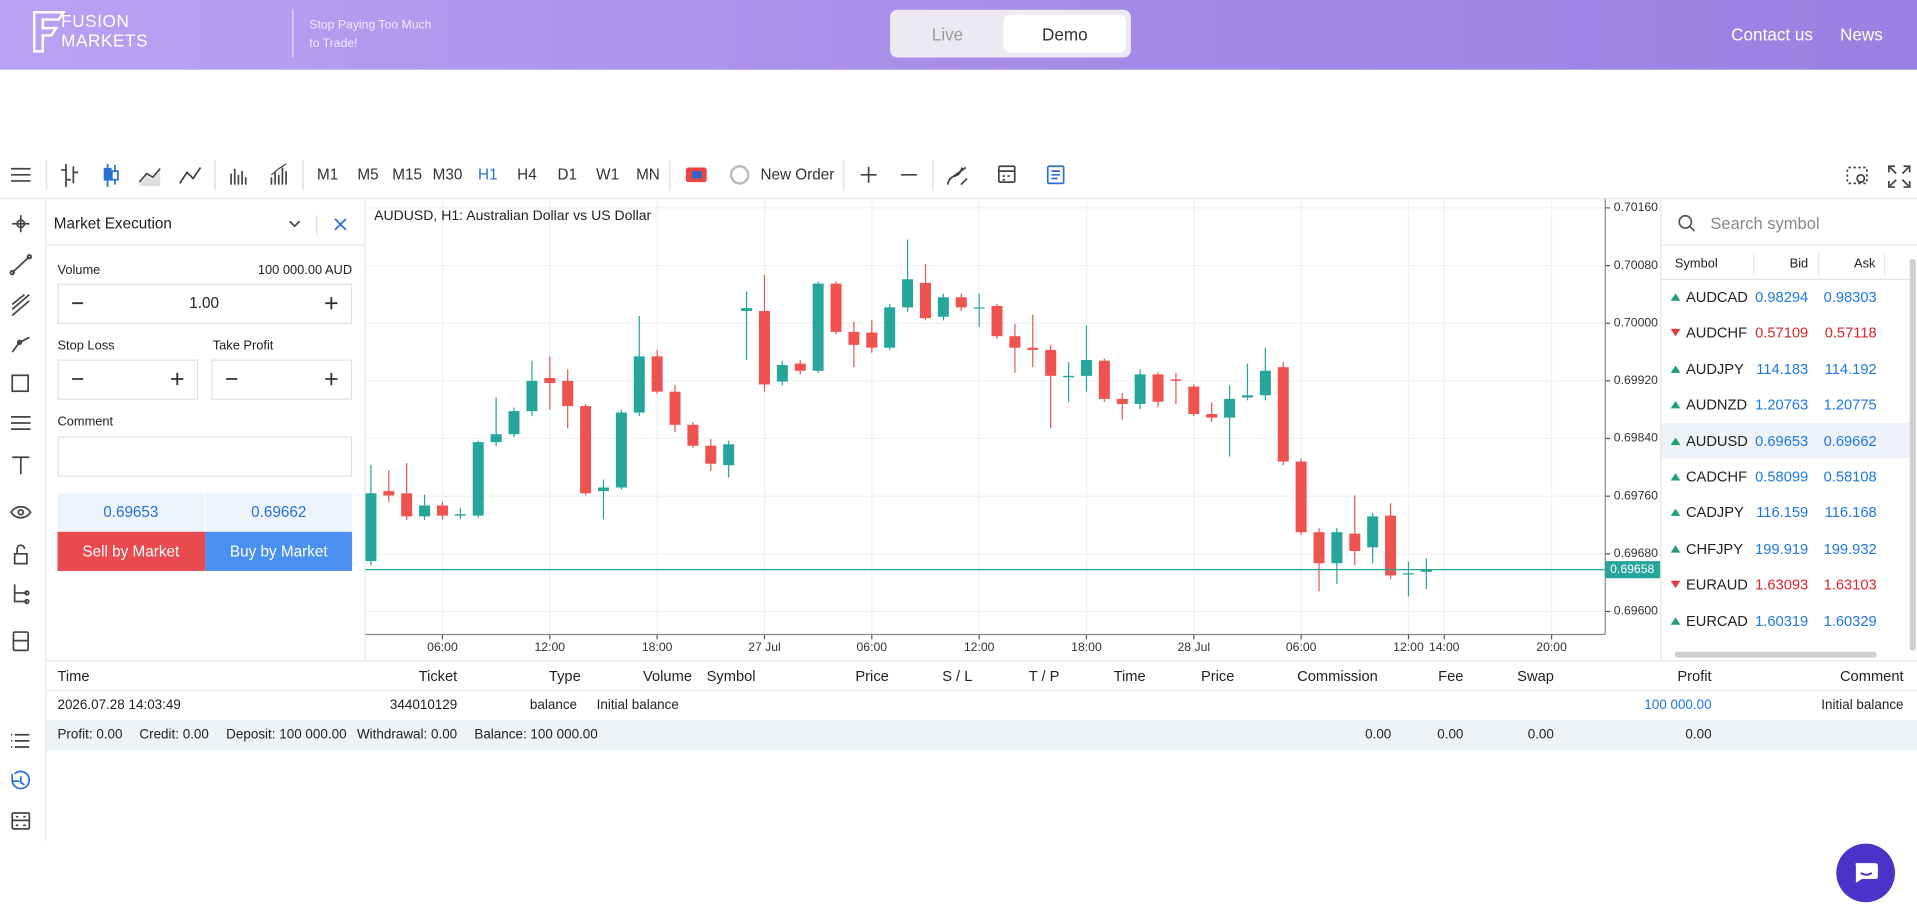 The height and width of the screenshot is (923, 1917). I want to click on selected-row, so click(1785, 441).